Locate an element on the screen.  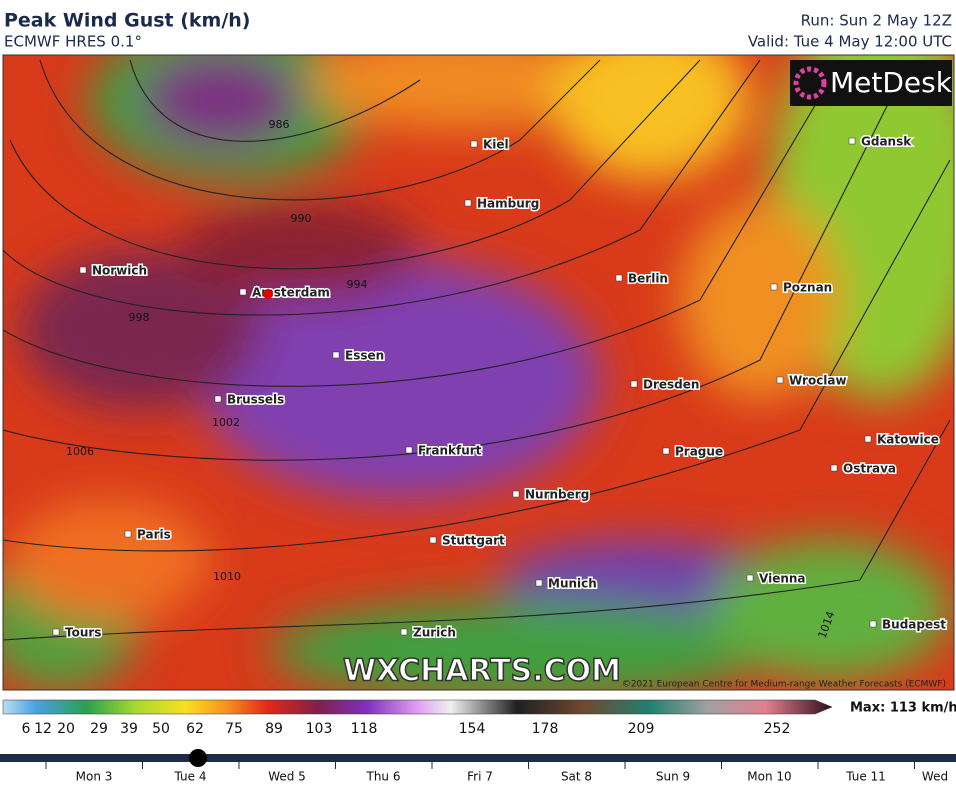
scale-tick-label: 75 is located at coordinates (234, 729).